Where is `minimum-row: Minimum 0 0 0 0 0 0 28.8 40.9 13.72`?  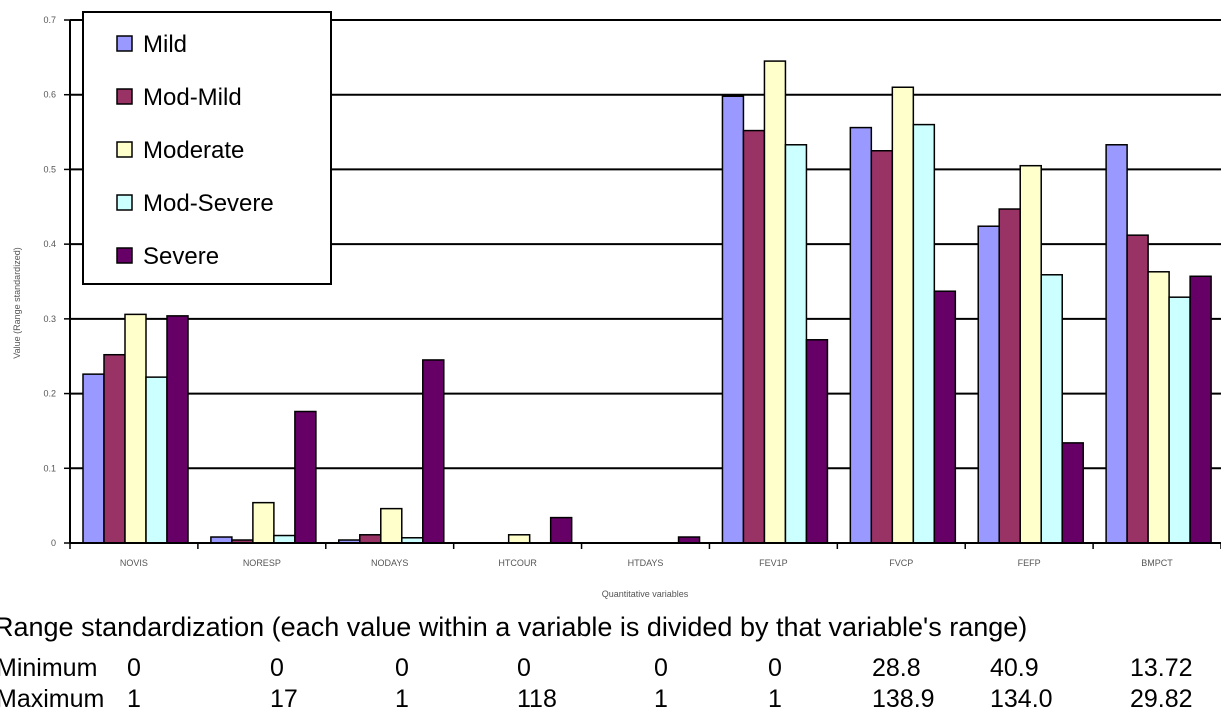 minimum-row: Minimum 0 0 0 0 0 0 28.8 40.9 13.72 is located at coordinates (610, 670).